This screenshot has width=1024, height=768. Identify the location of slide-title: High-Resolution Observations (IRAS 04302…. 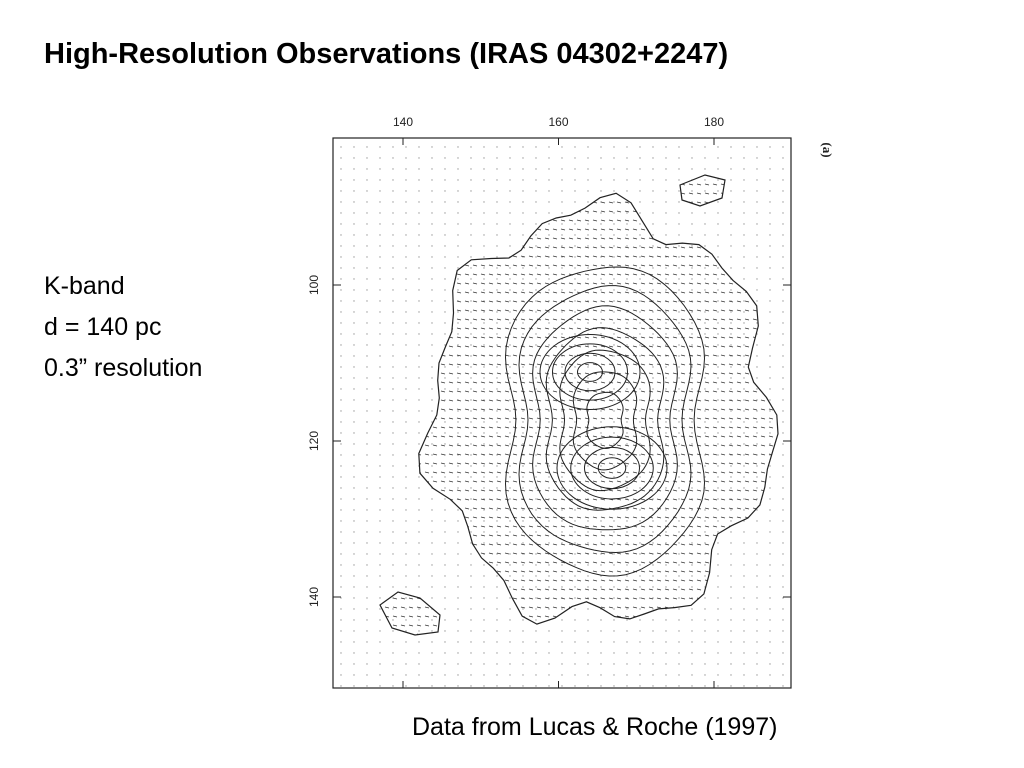
(386, 54).